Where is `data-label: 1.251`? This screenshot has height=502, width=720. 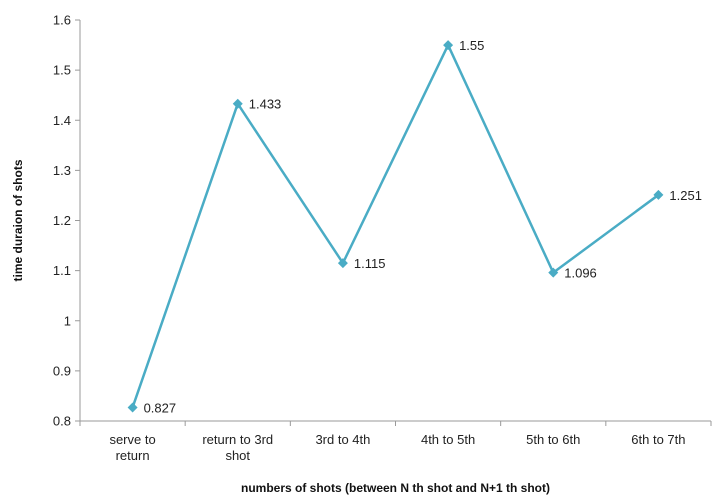
data-label: 1.251 is located at coordinates (685, 195).